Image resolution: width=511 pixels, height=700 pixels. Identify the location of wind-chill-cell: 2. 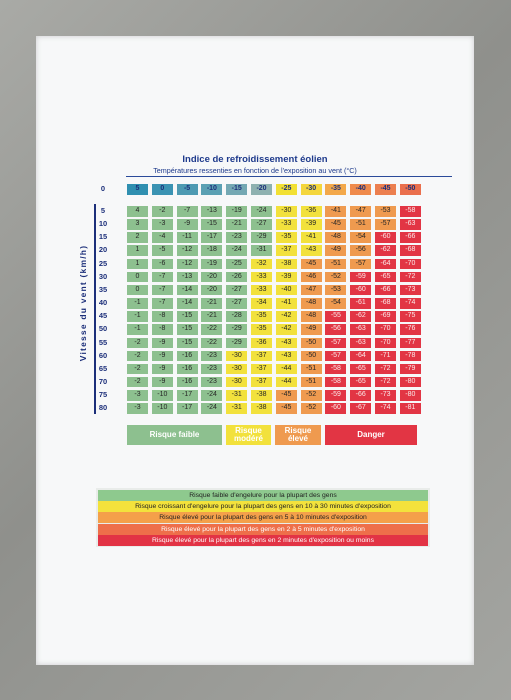
(137, 237).